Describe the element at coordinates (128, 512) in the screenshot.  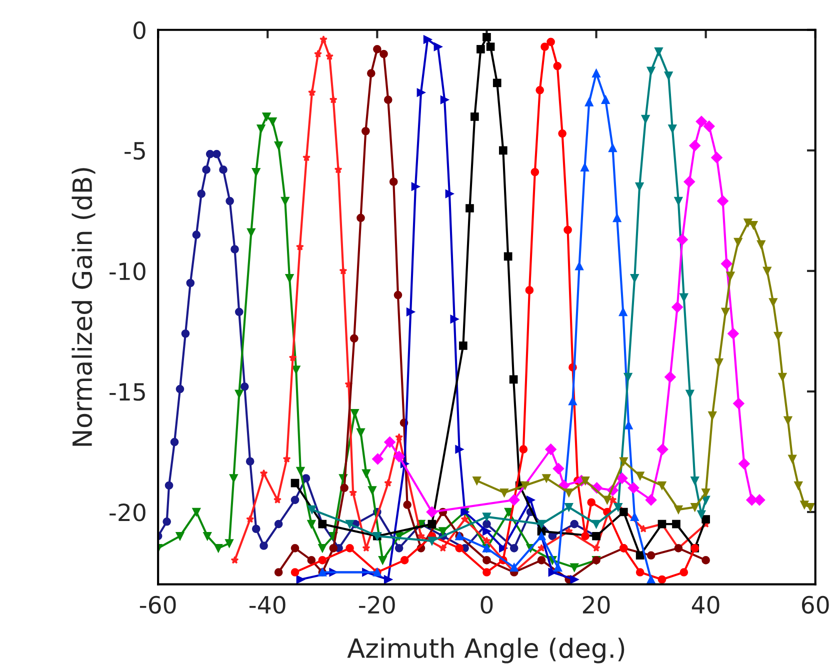
I see `y-tick-label: -20` at that location.